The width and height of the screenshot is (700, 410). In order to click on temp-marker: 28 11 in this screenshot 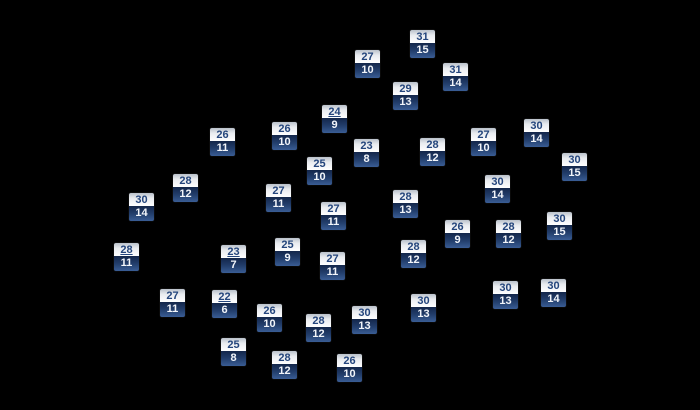, I will do `click(126, 257)`.